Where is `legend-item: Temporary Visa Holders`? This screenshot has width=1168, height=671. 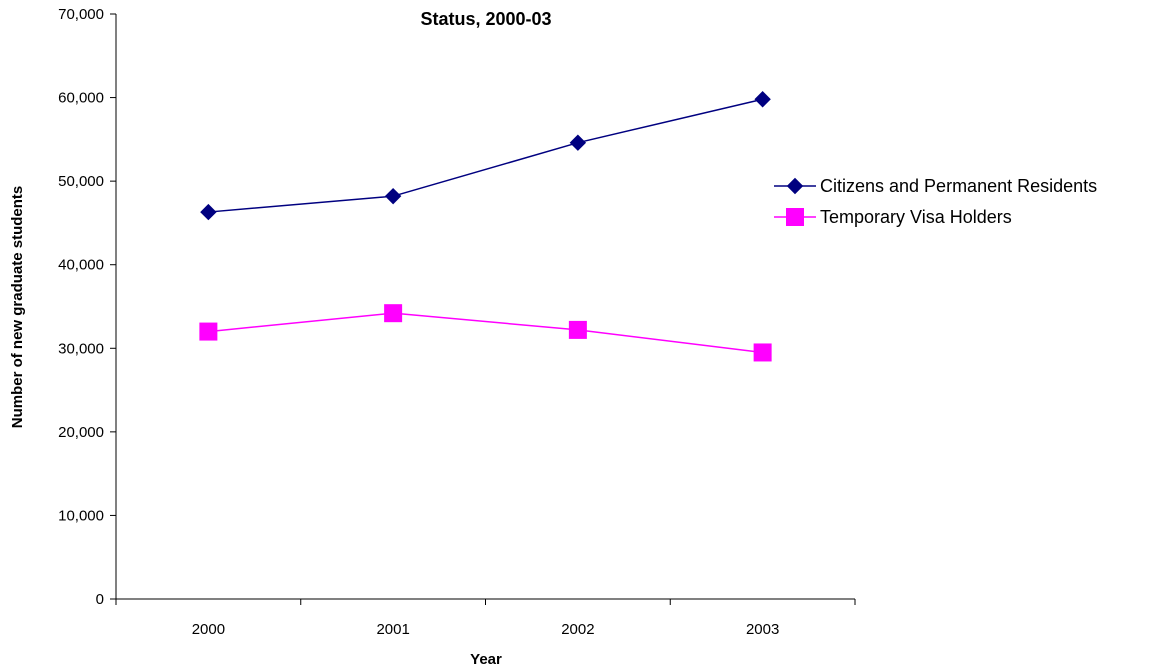
legend-item: Temporary Visa Holders is located at coordinates (893, 217).